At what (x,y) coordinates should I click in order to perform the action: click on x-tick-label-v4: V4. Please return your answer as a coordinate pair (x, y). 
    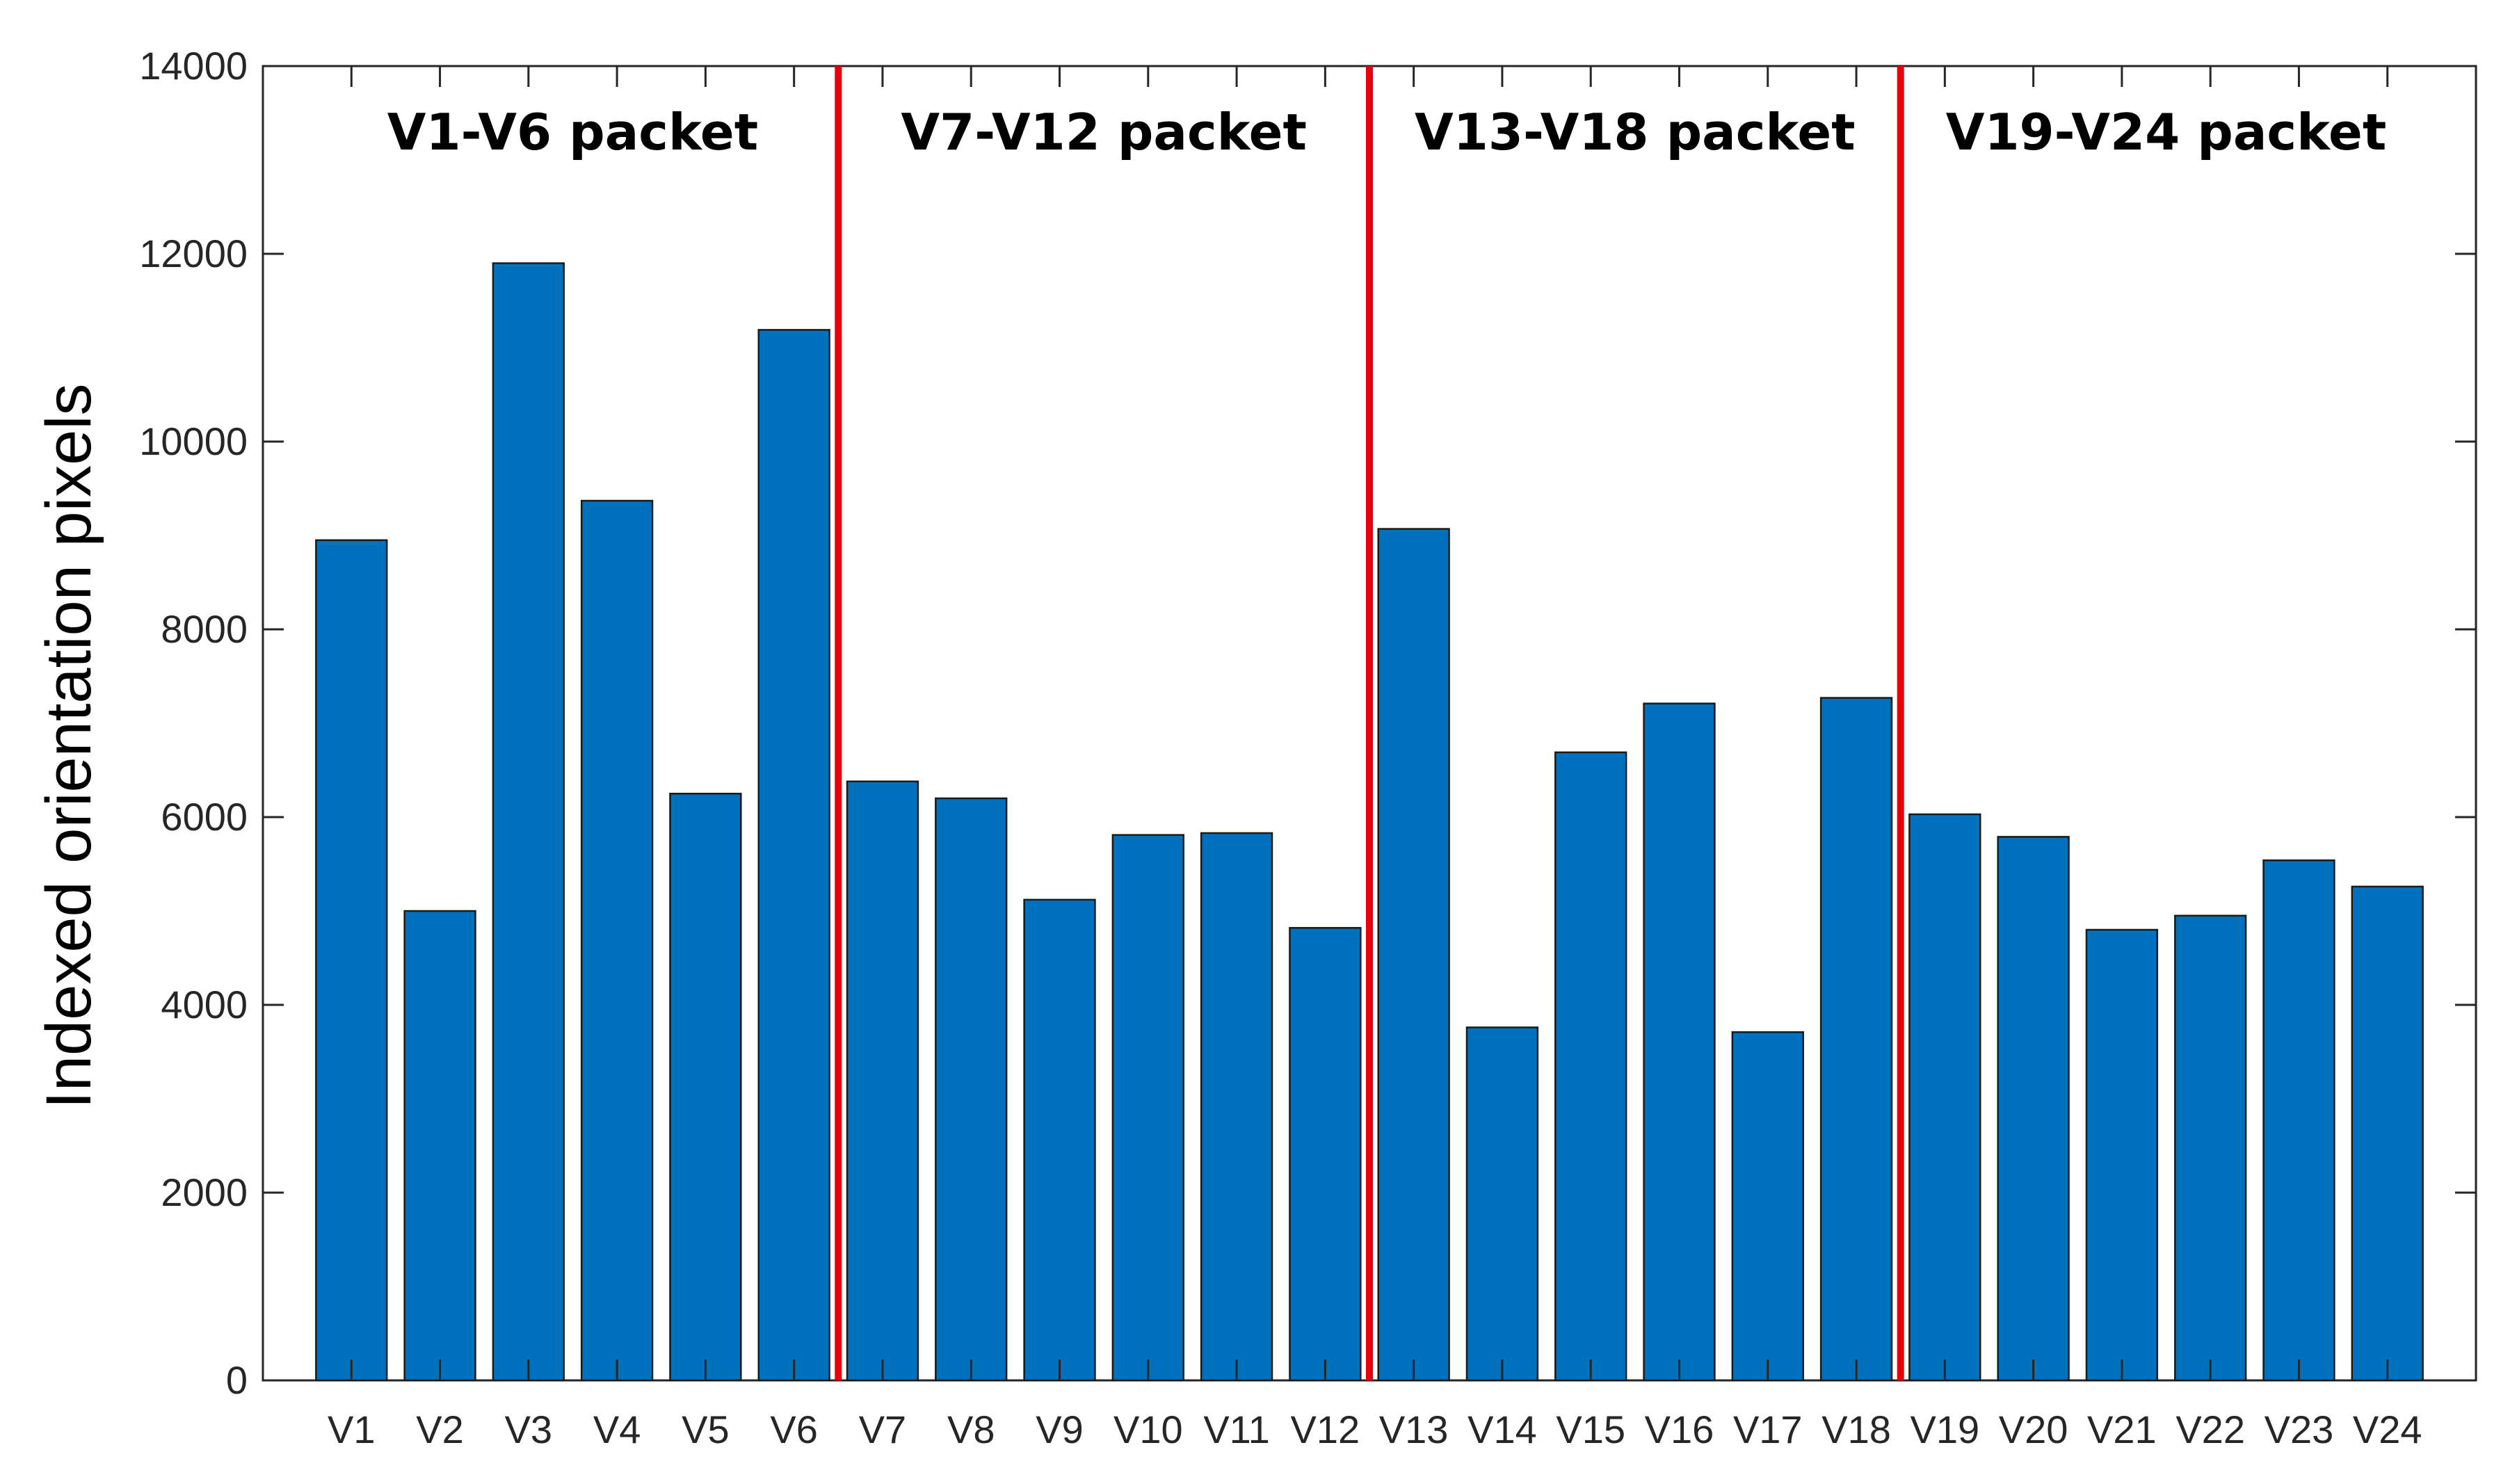
    Looking at the image, I should click on (617, 1429).